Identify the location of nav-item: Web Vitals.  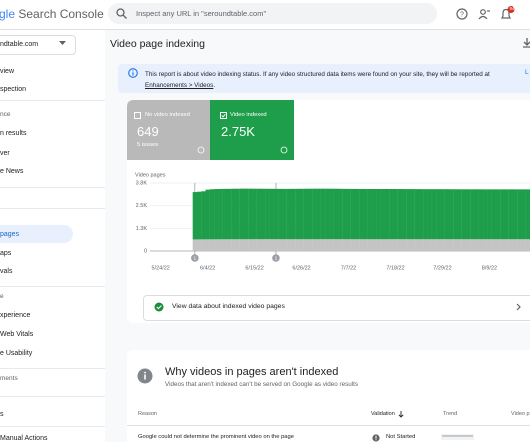
(17, 334).